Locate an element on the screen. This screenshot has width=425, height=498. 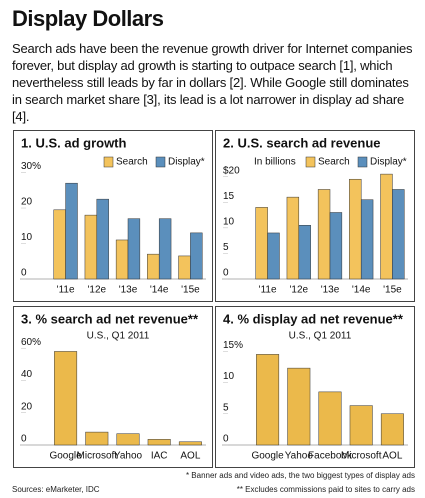
x-tick-label: IAC is located at coordinates (159, 456).